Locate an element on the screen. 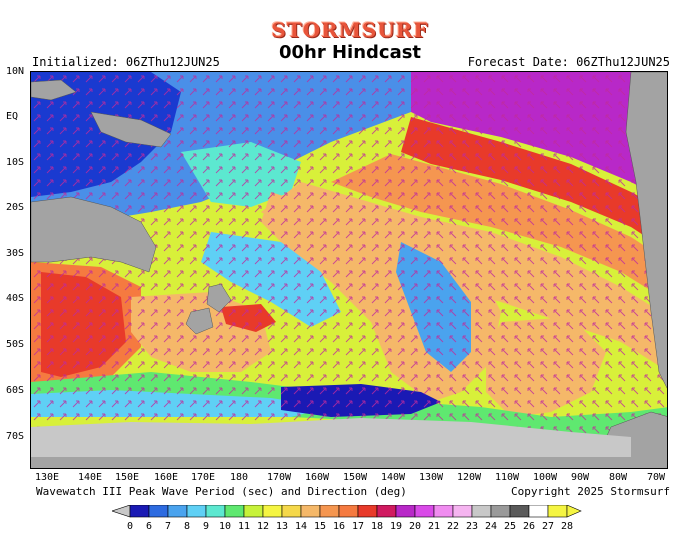 Image resolution: width=700 pixels, height=540 pixels. colorbar-label: 10 is located at coordinates (225, 526).